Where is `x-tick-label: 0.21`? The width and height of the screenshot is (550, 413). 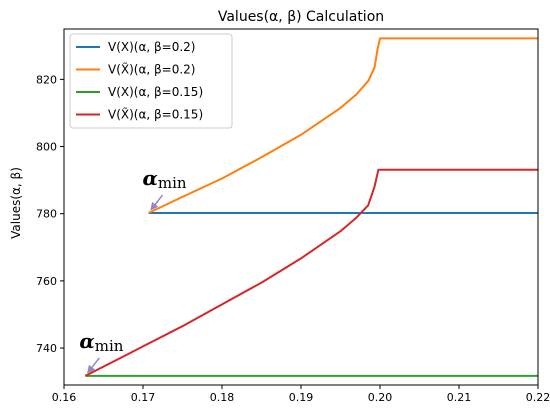 x-tick-label: 0.21 is located at coordinates (459, 397).